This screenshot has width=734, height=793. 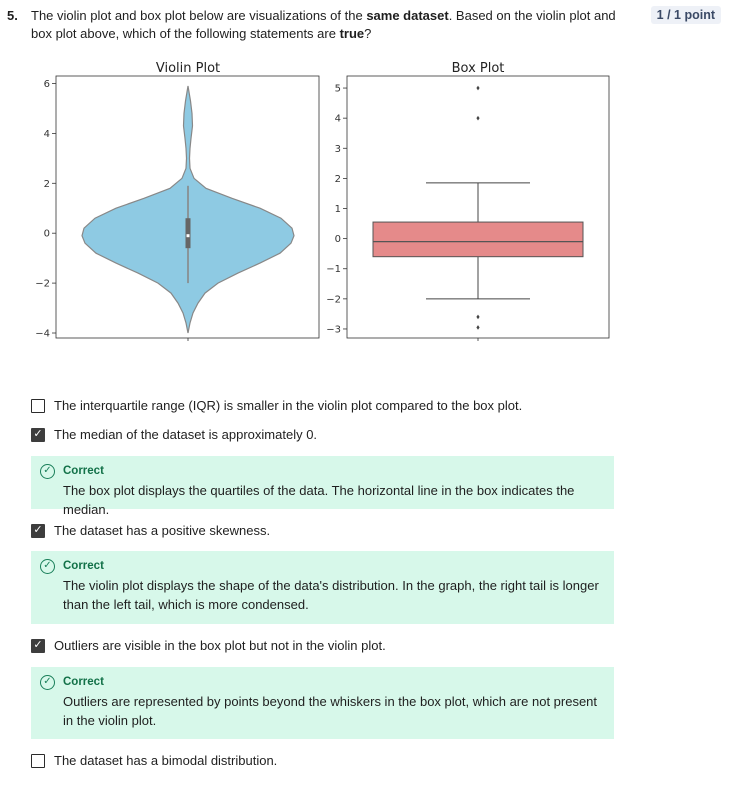 I want to click on question-bold-true: true, so click(x=352, y=33).